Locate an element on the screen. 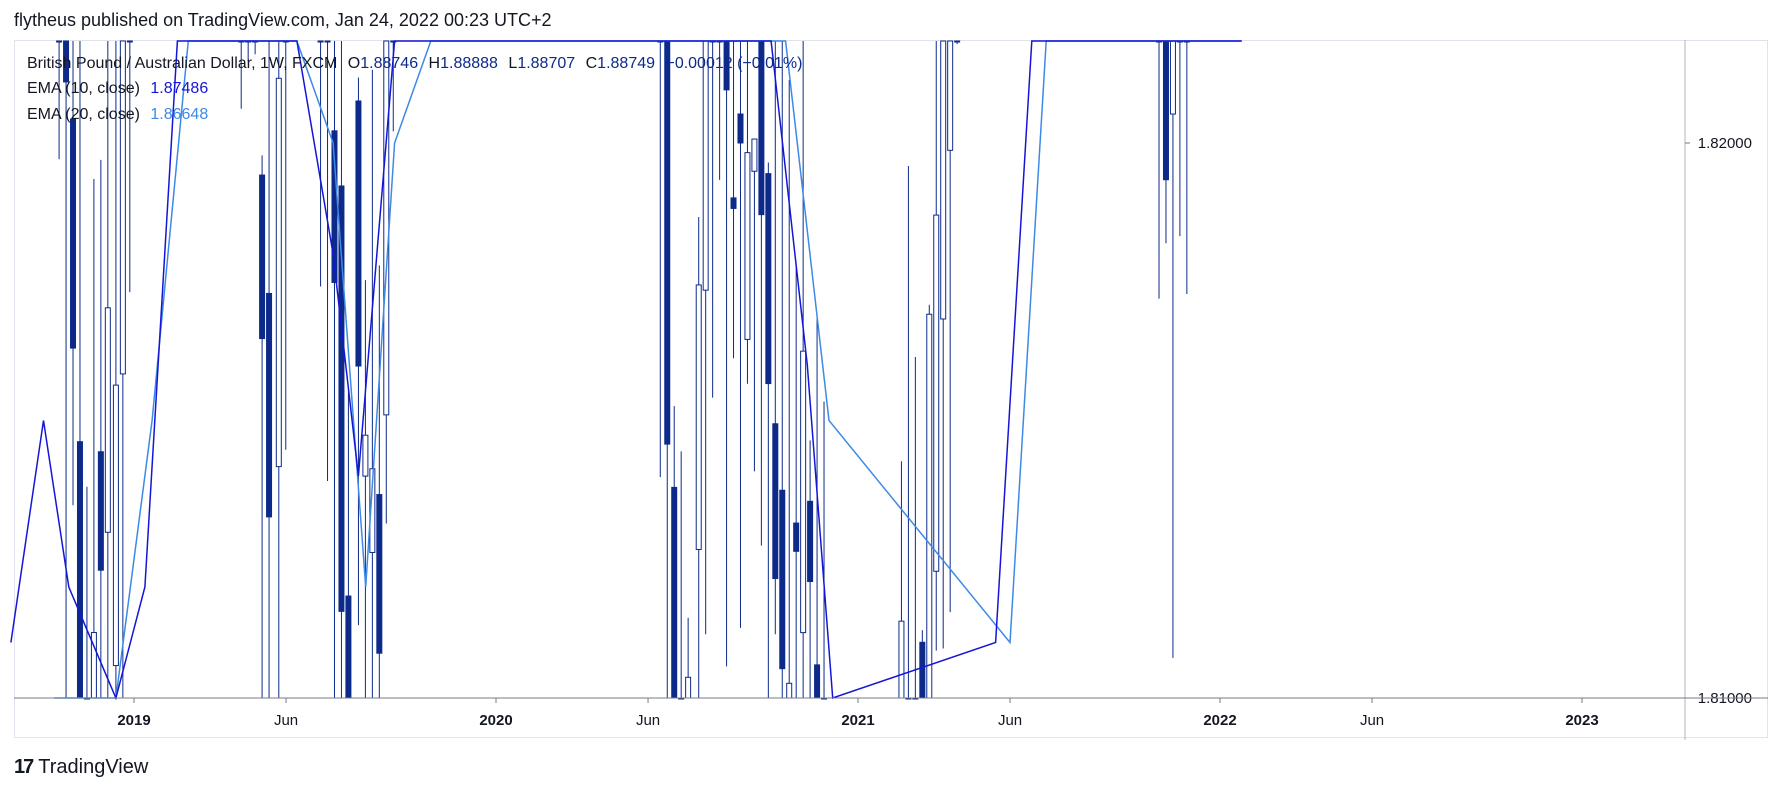 The width and height of the screenshot is (1791, 793). ema10-value: 1.87486 is located at coordinates (179, 88).